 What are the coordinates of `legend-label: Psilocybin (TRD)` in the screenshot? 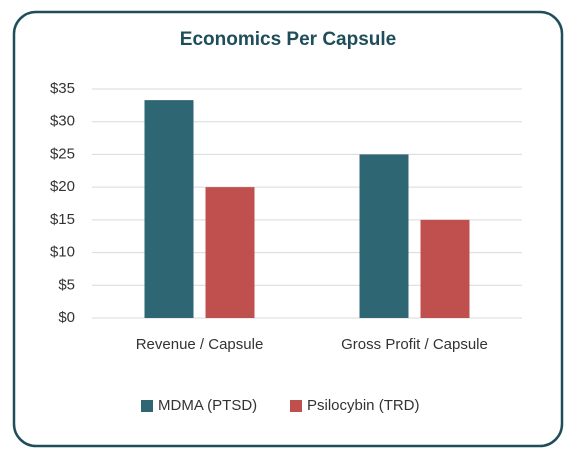 It's located at (363, 405).